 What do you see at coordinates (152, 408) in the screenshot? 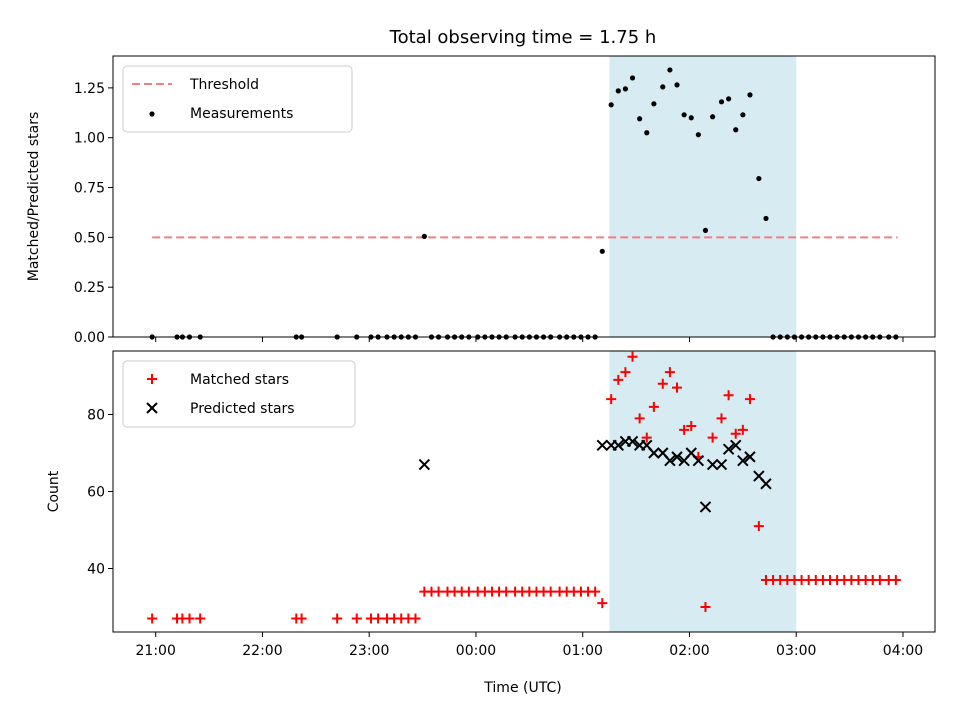
I see `legend-predicted-swatch` at bounding box center [152, 408].